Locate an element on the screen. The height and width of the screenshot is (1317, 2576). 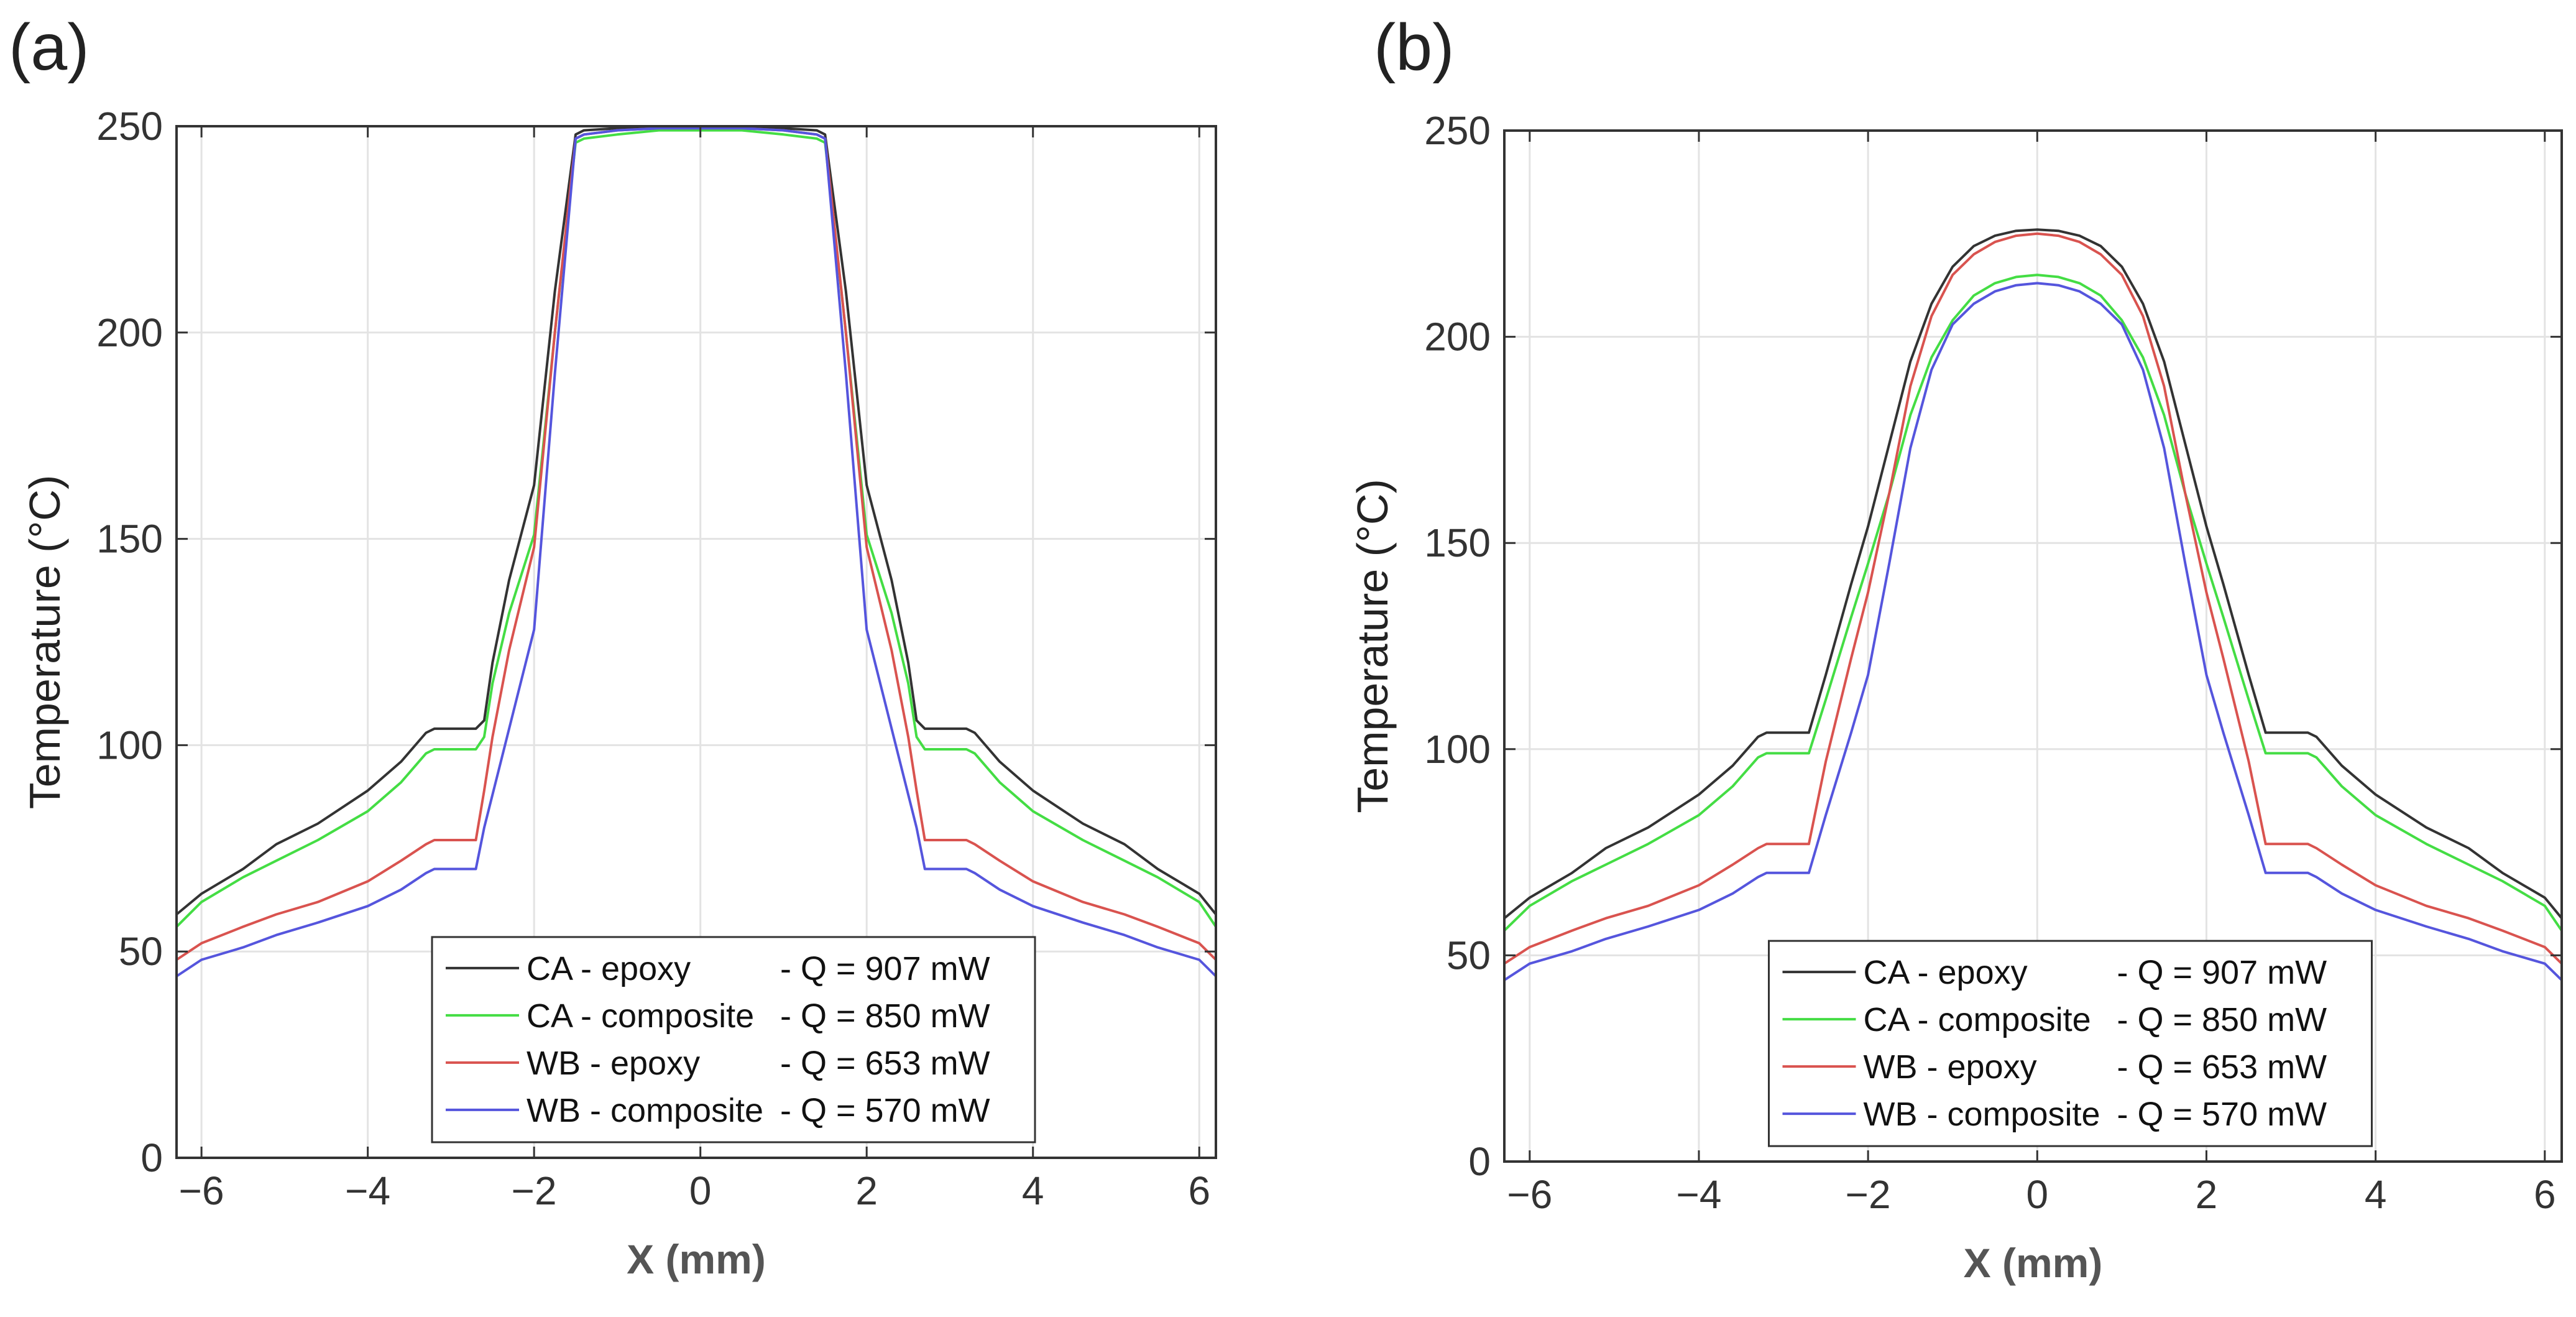
panel-label: (b) is located at coordinates (1414, 48).